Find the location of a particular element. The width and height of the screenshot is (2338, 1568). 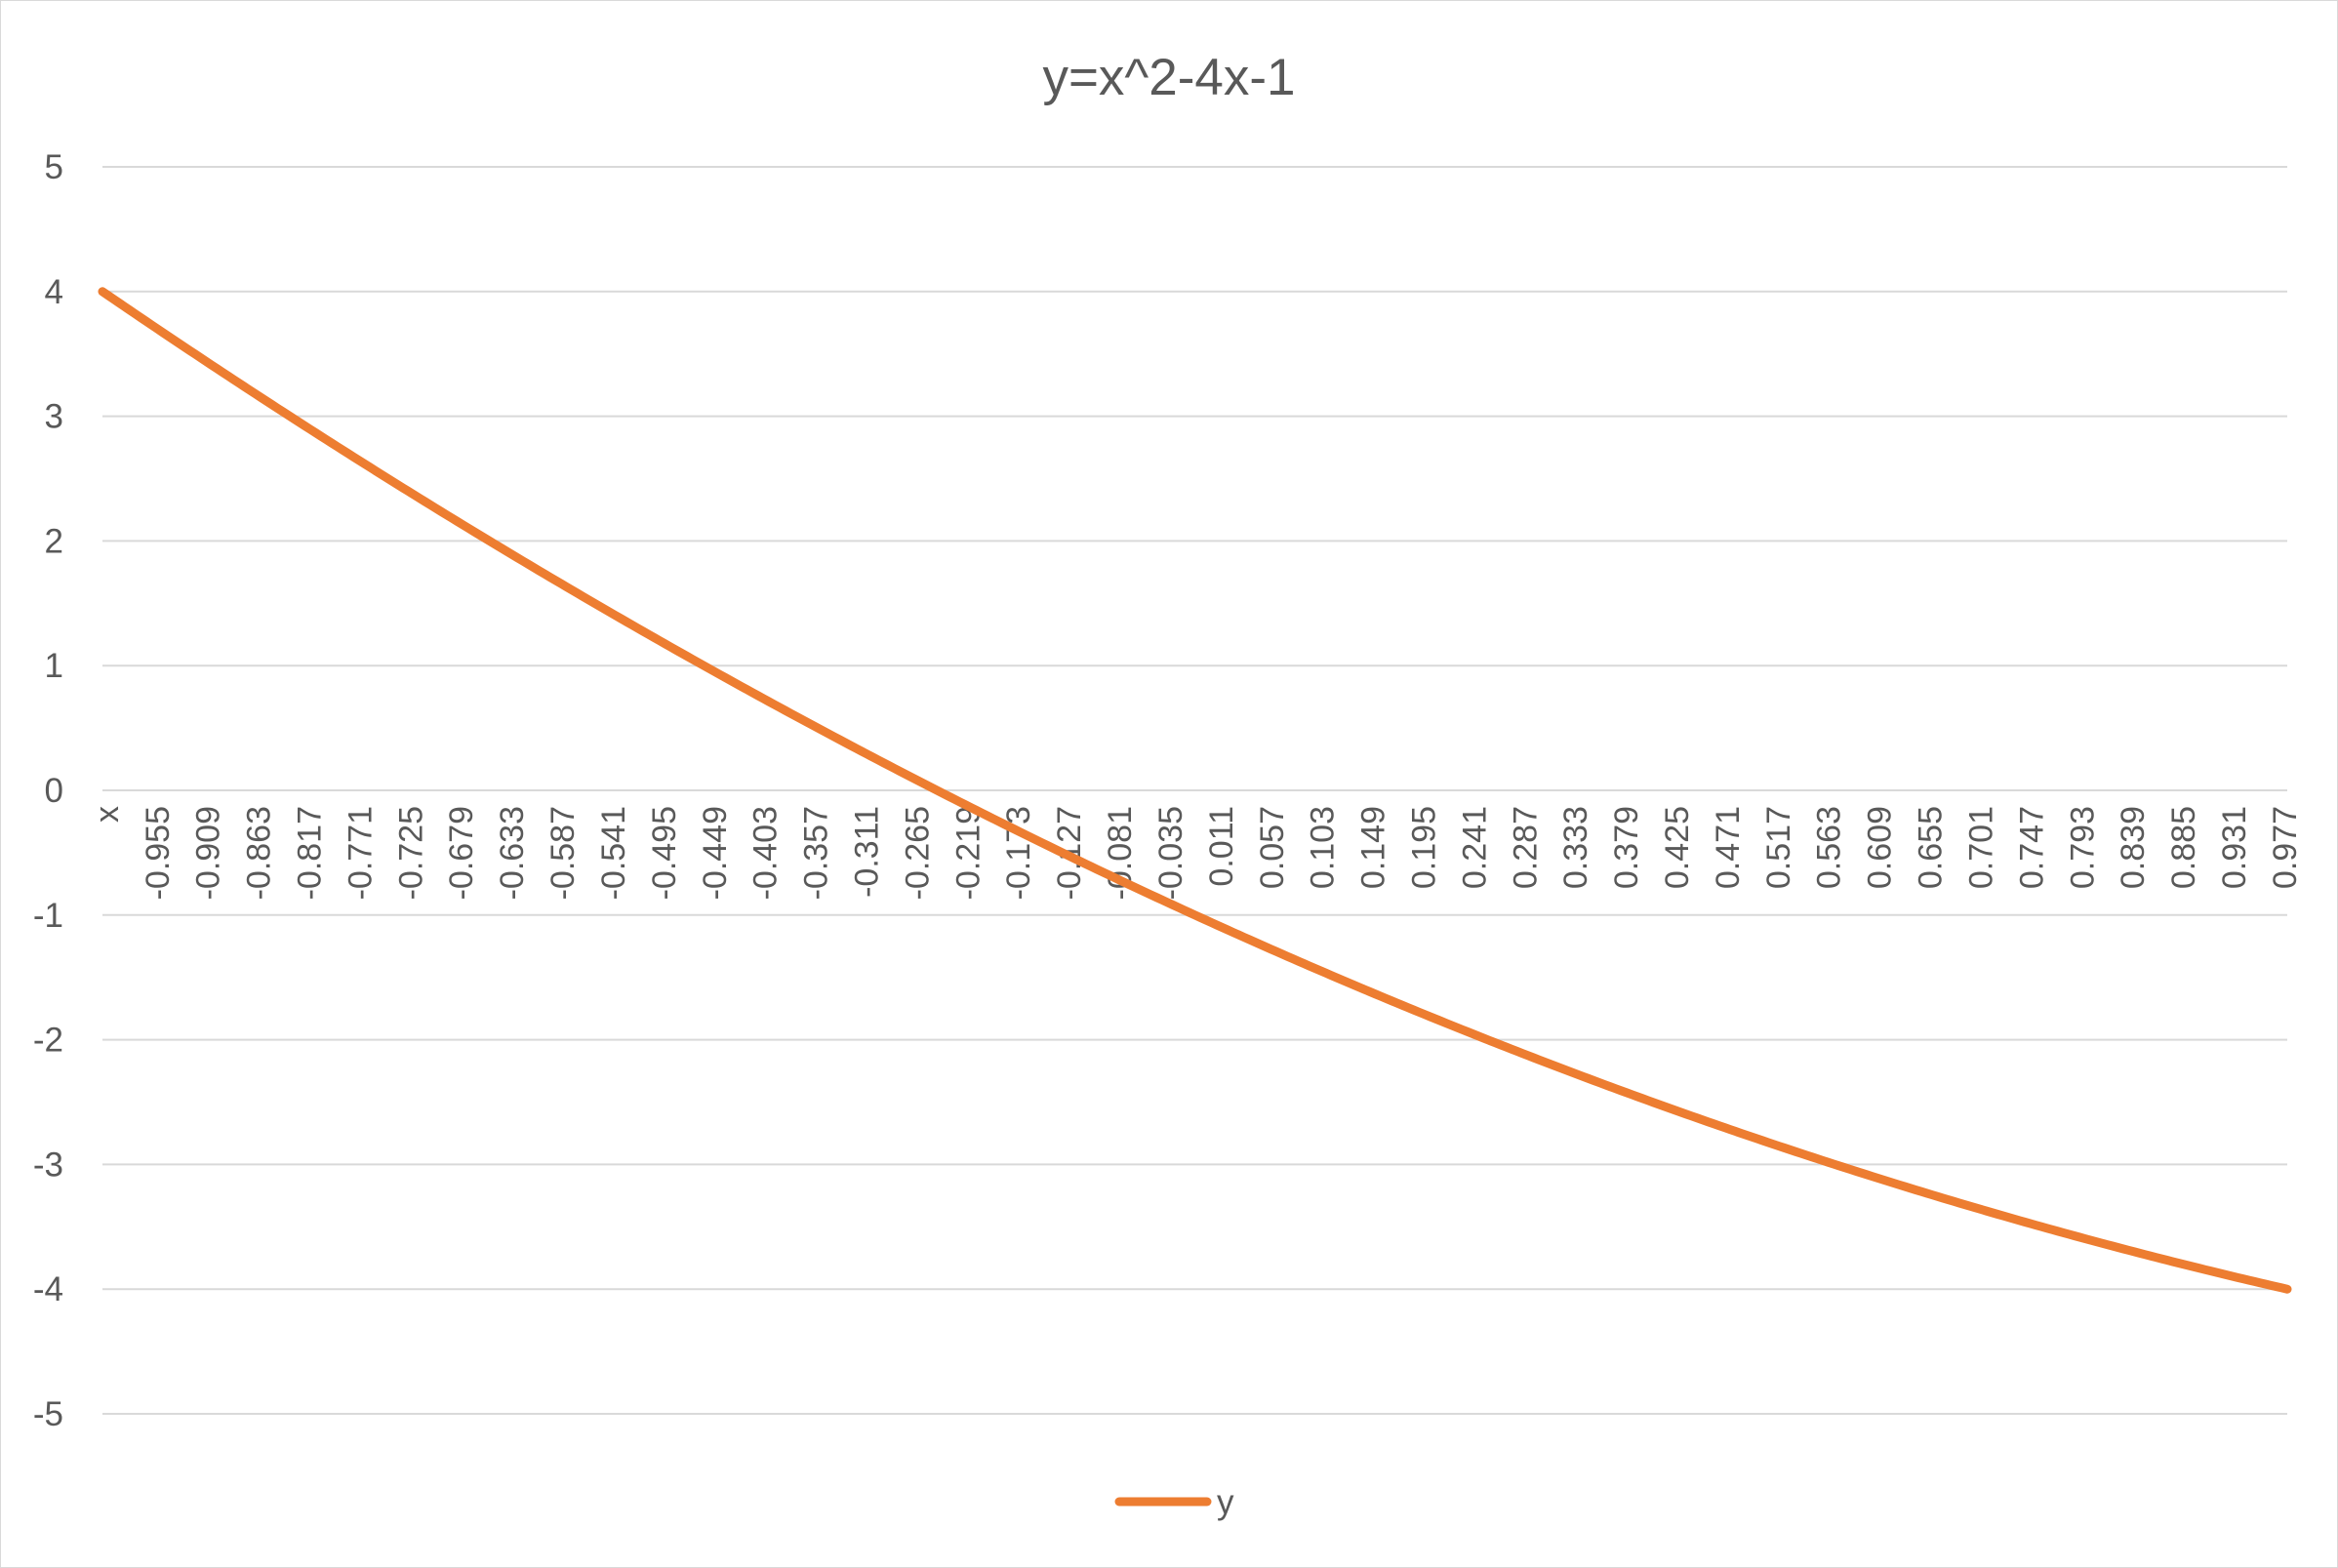

x-tick-label: 0.701 is located at coordinates (1980, 847).